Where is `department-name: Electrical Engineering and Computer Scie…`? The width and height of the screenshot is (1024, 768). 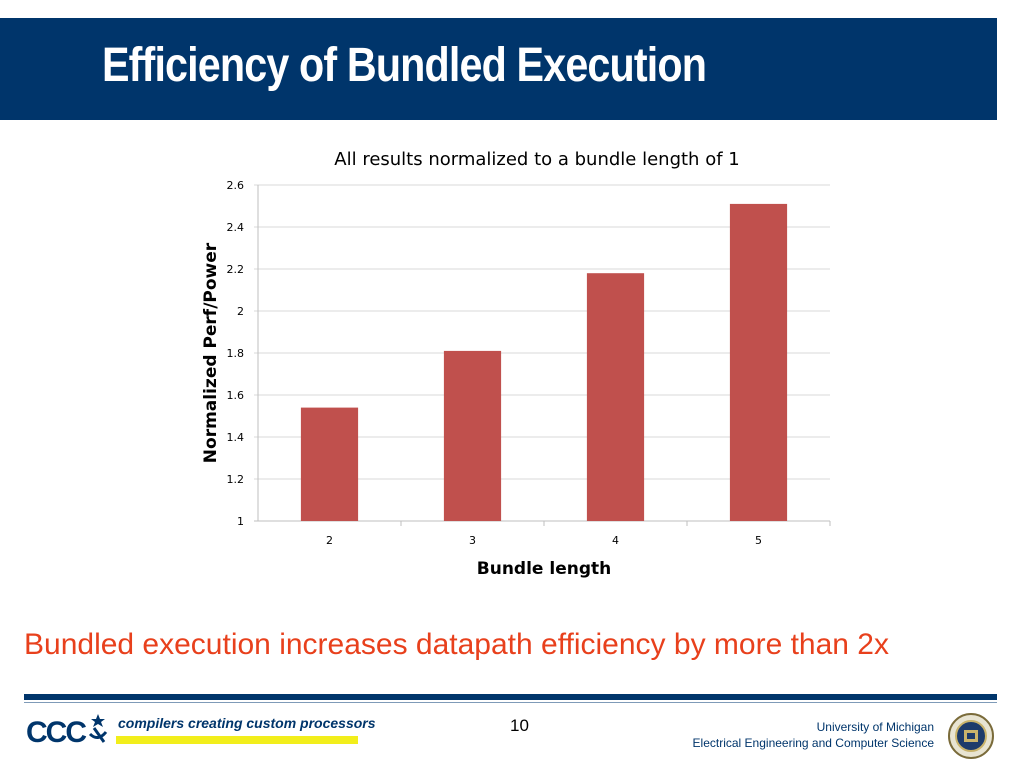
department-name: Electrical Engineering and Computer Scie… is located at coordinates (813, 743).